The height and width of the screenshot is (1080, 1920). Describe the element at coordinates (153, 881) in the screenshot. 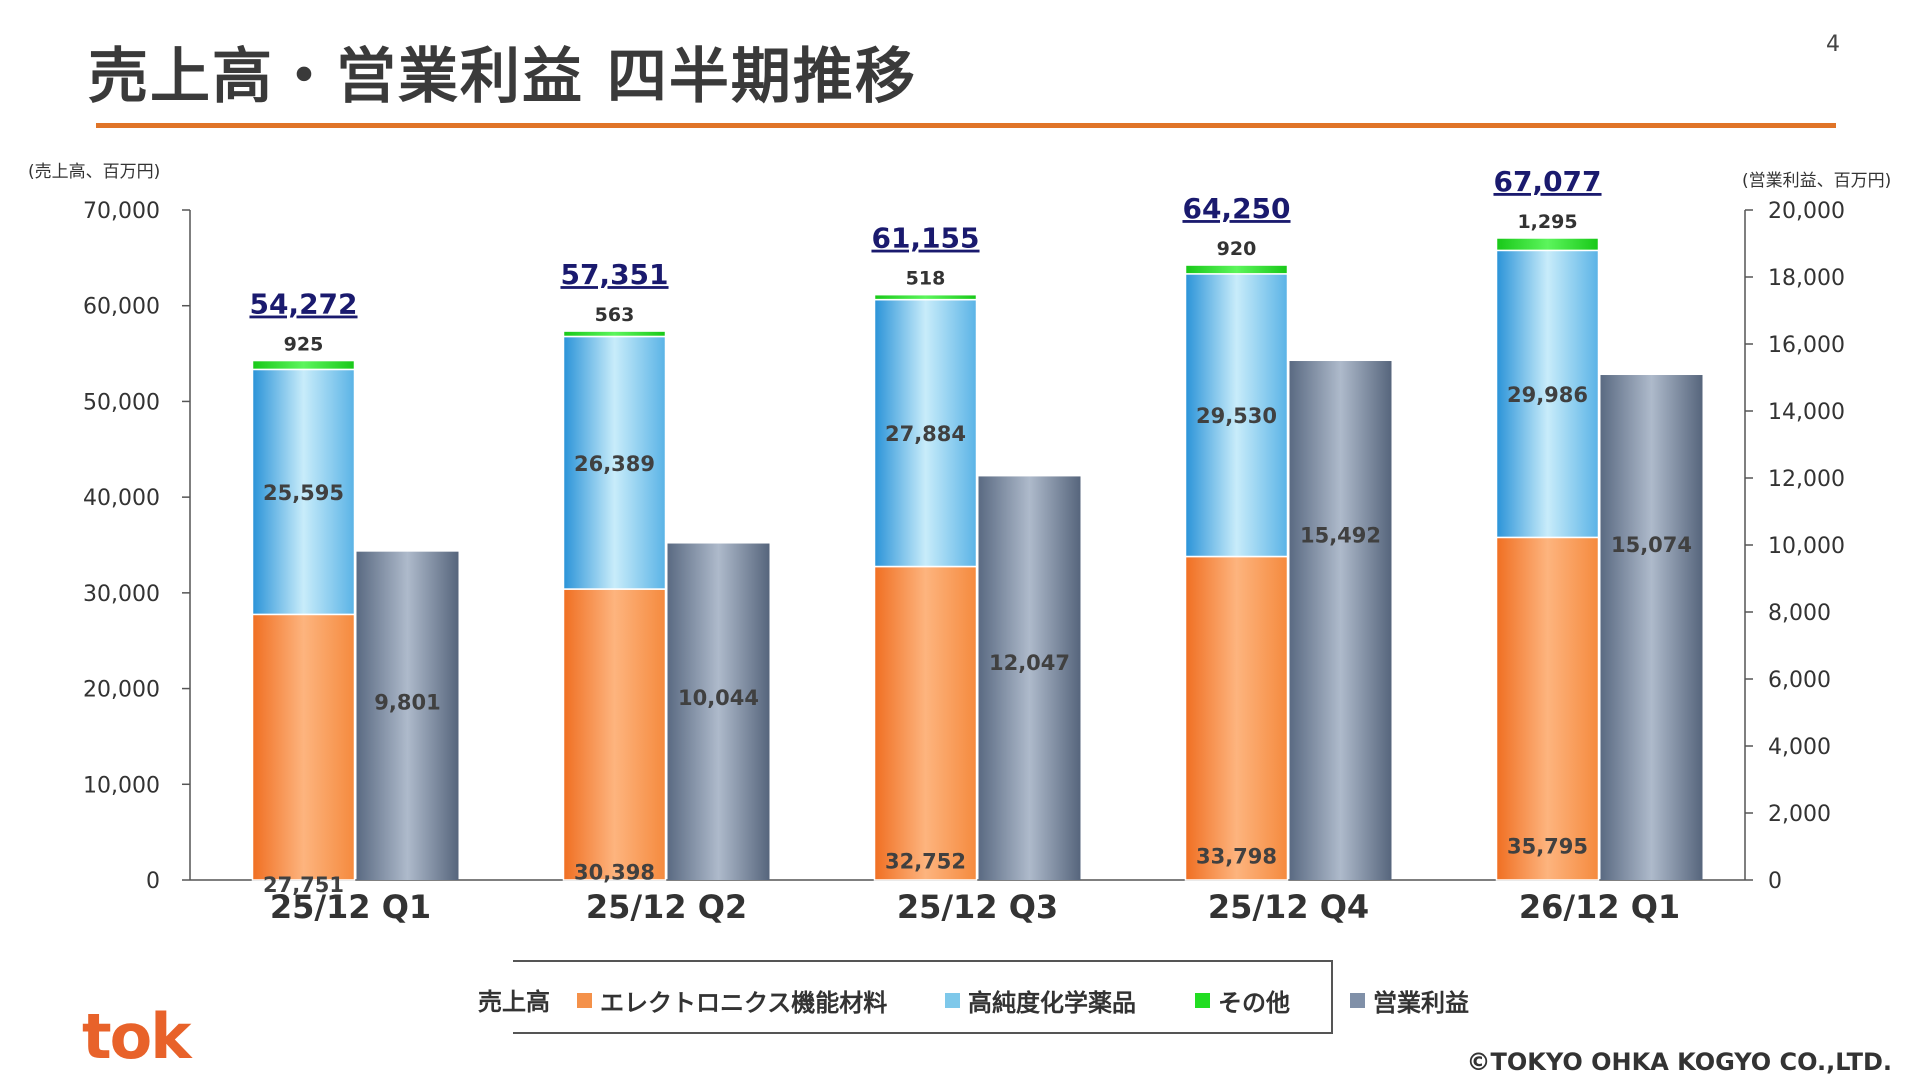

I see `left-tick-label: 0` at that location.